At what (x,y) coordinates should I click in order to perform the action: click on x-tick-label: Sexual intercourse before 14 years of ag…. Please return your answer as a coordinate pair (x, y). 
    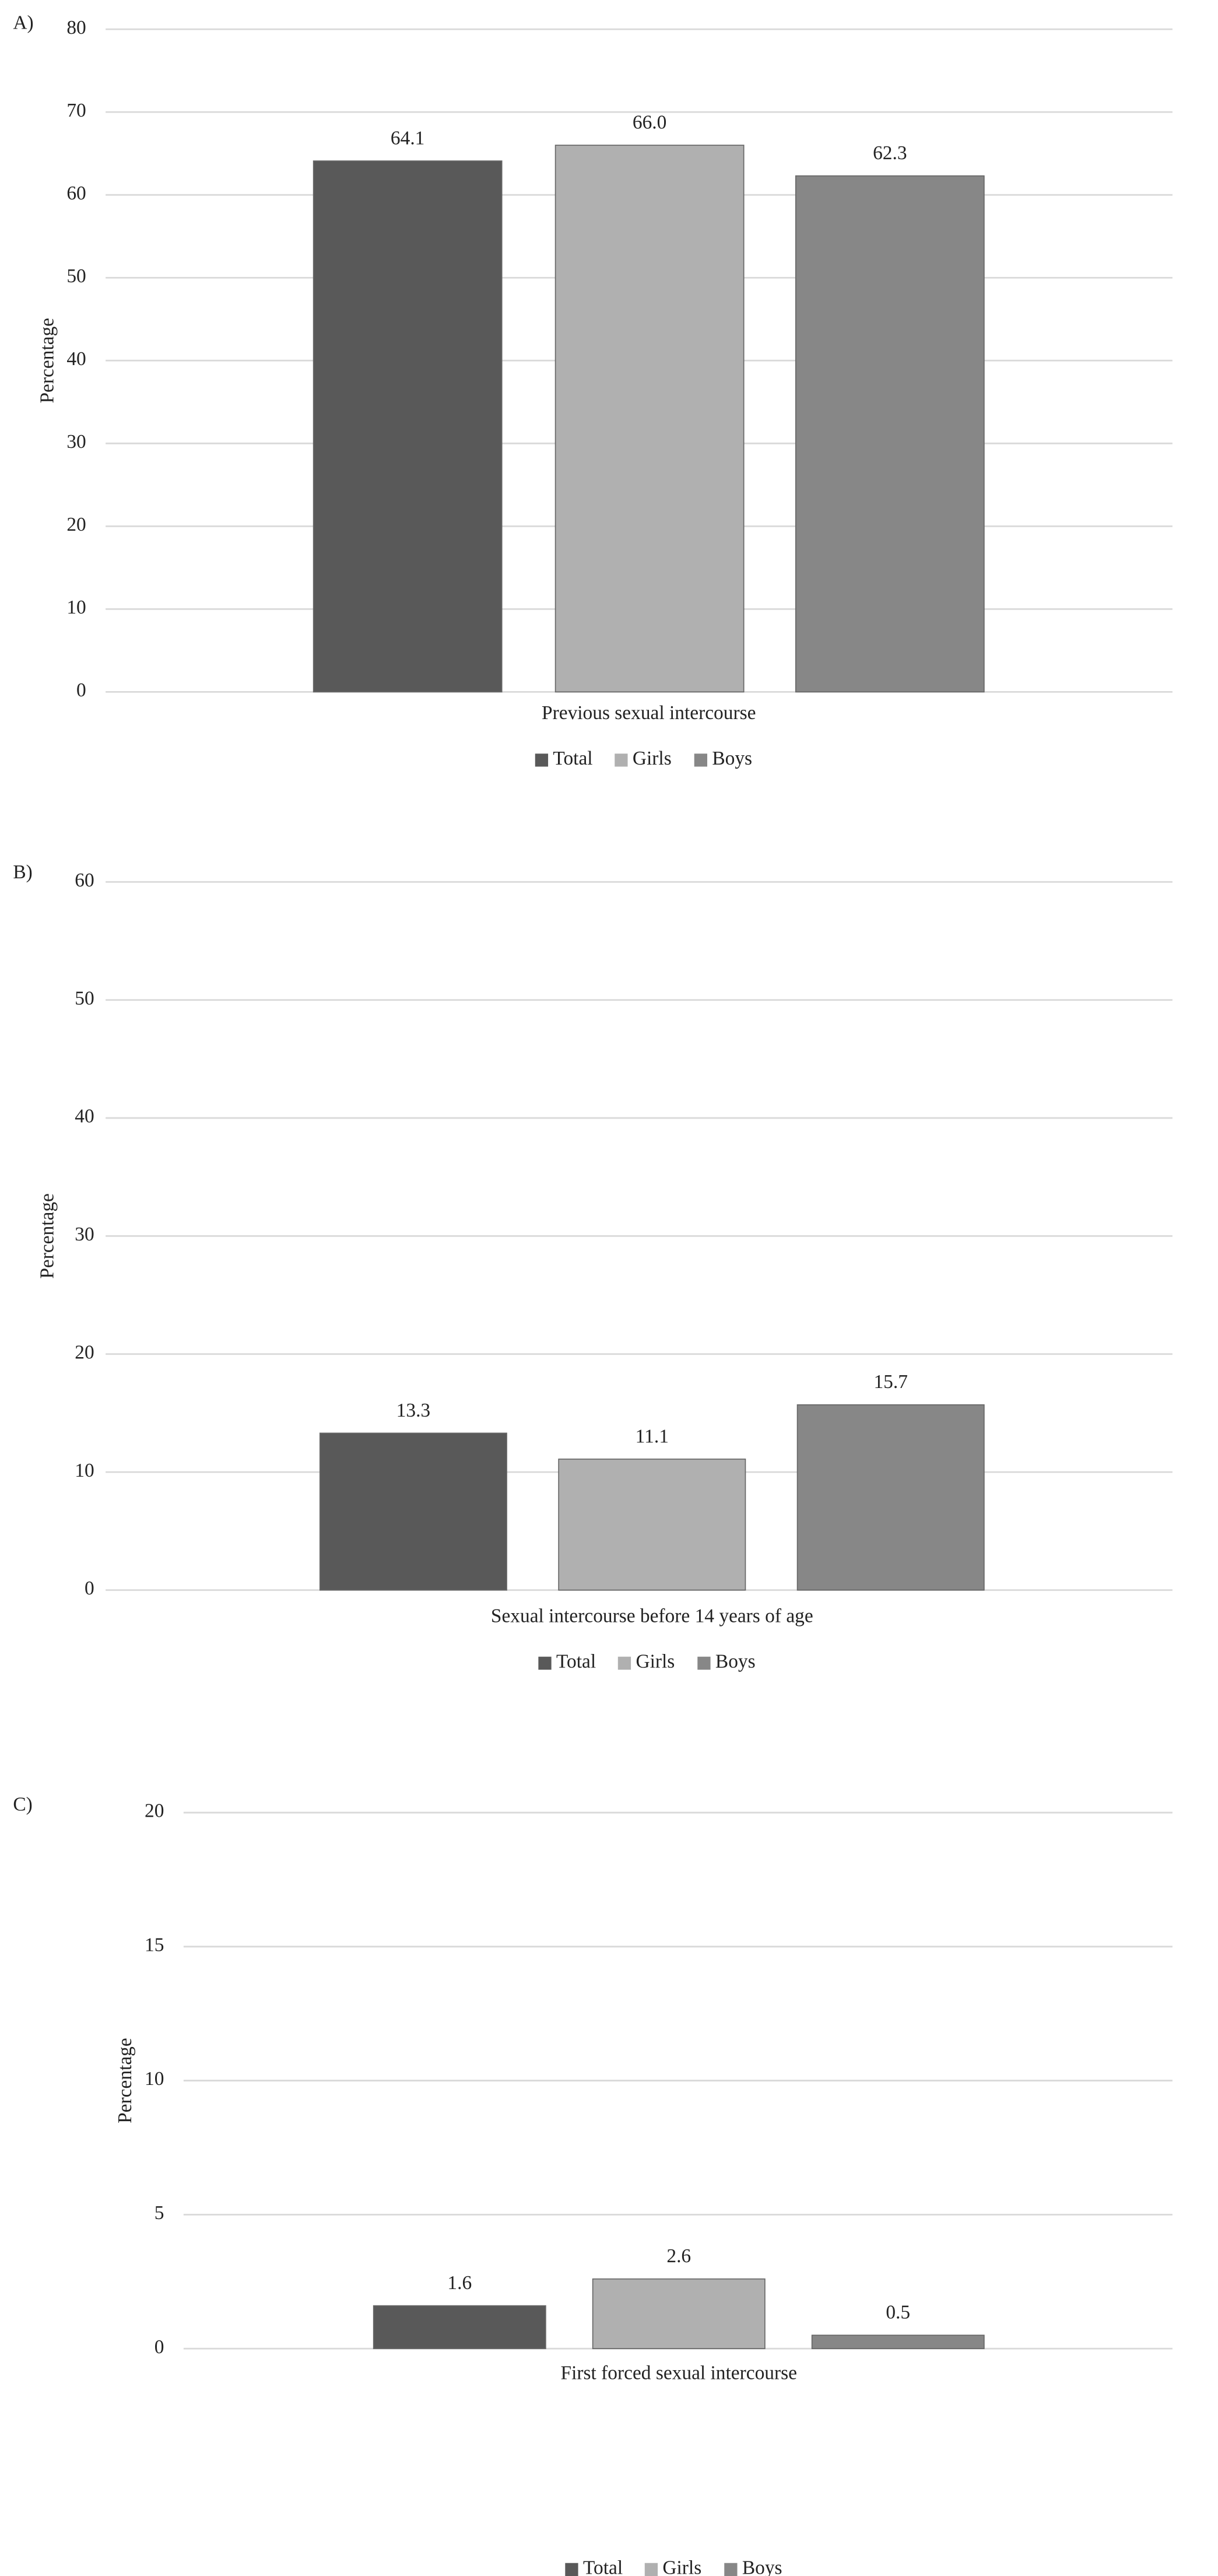
    Looking at the image, I should click on (652, 1616).